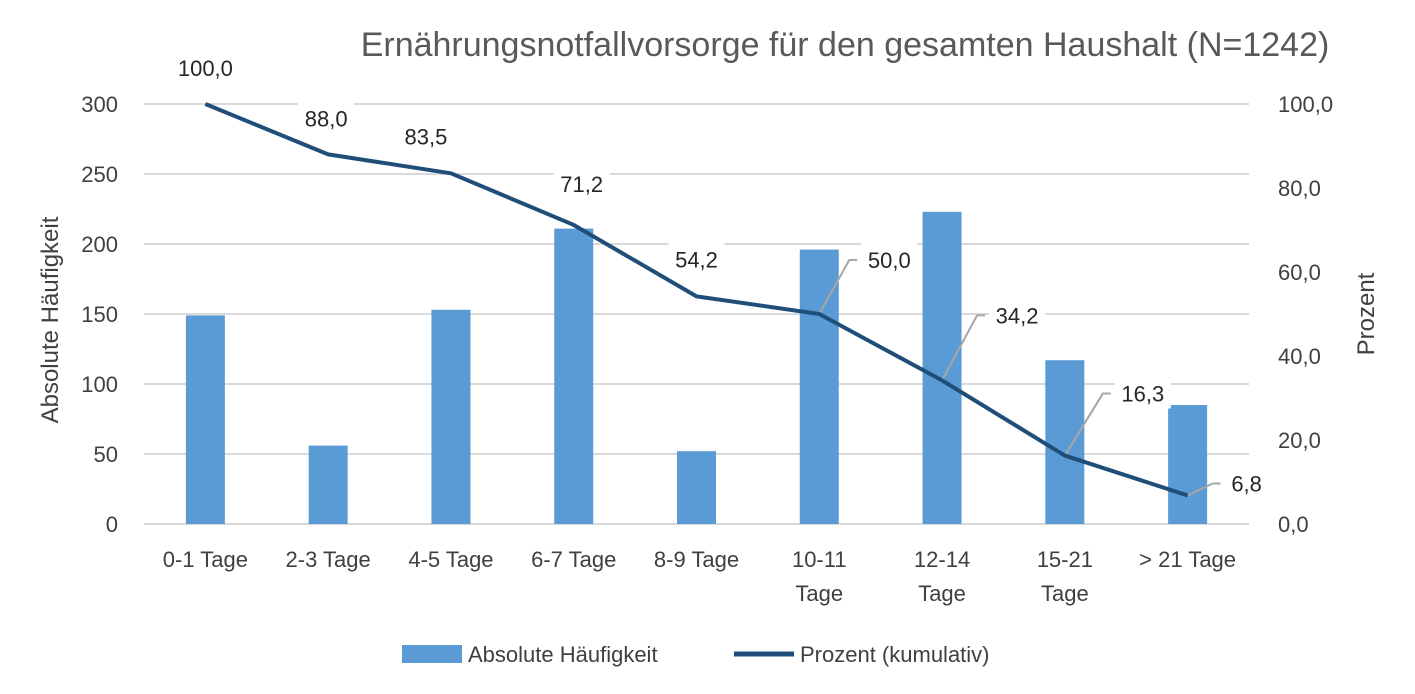 This screenshot has height=694, width=1415. Describe the element at coordinates (426, 136) in the screenshot. I see `data-label: 83,5` at that location.